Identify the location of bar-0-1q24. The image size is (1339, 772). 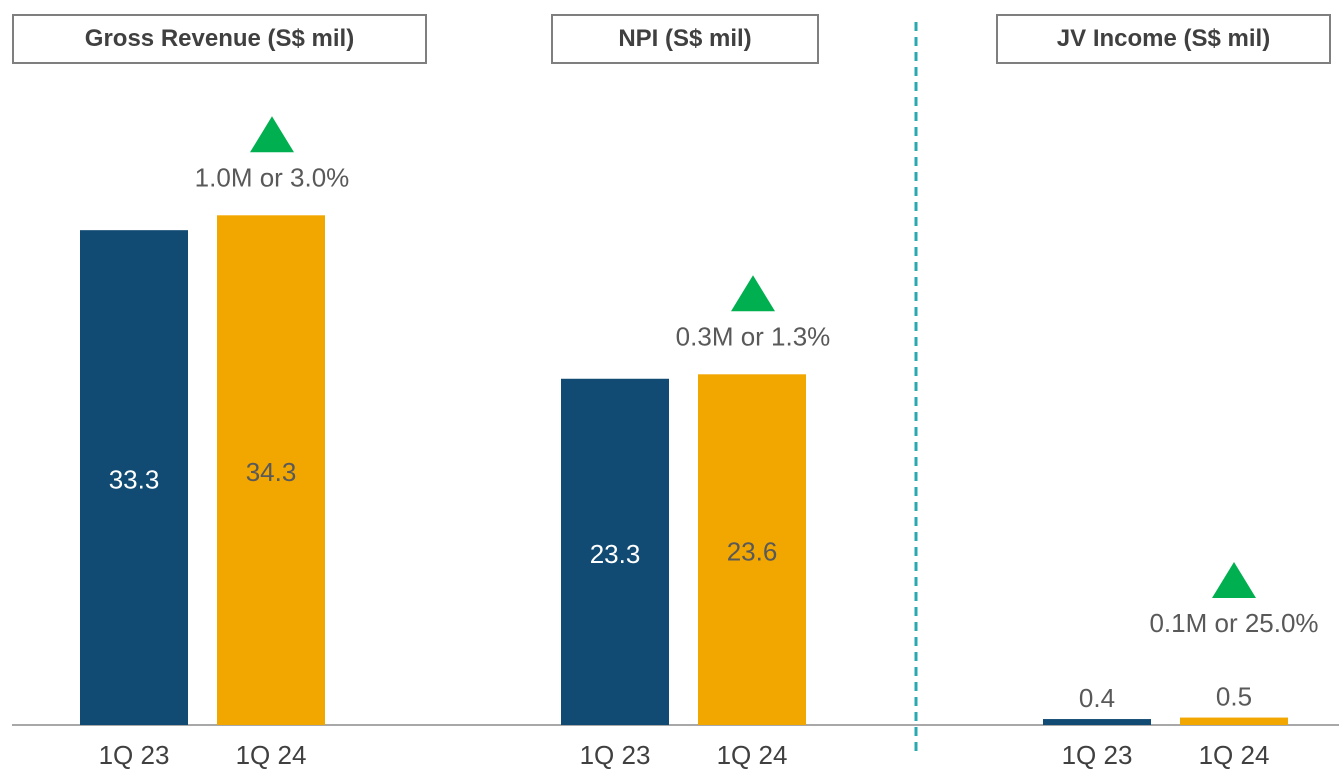
(271, 470).